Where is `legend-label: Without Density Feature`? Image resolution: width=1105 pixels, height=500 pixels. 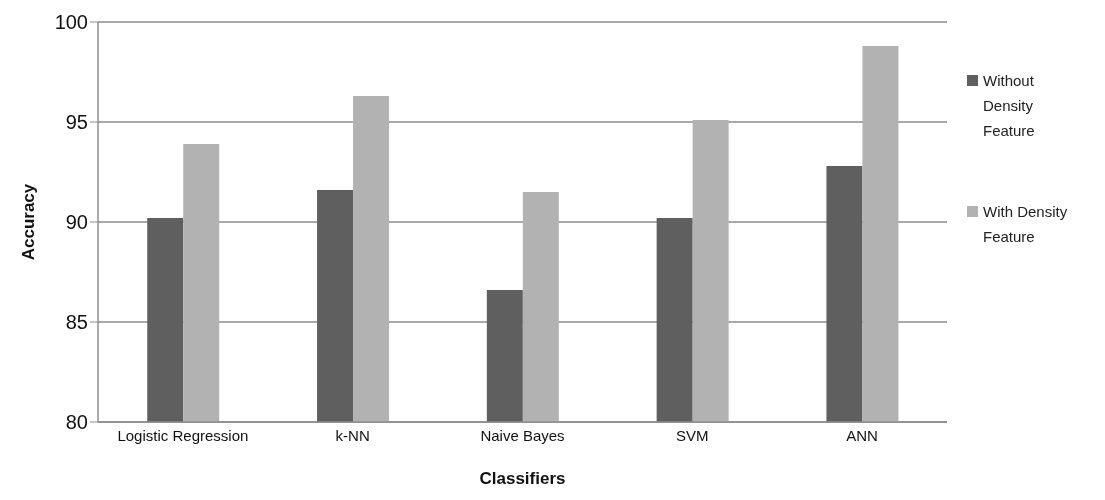 legend-label: Without Density Feature is located at coordinates (1009, 106).